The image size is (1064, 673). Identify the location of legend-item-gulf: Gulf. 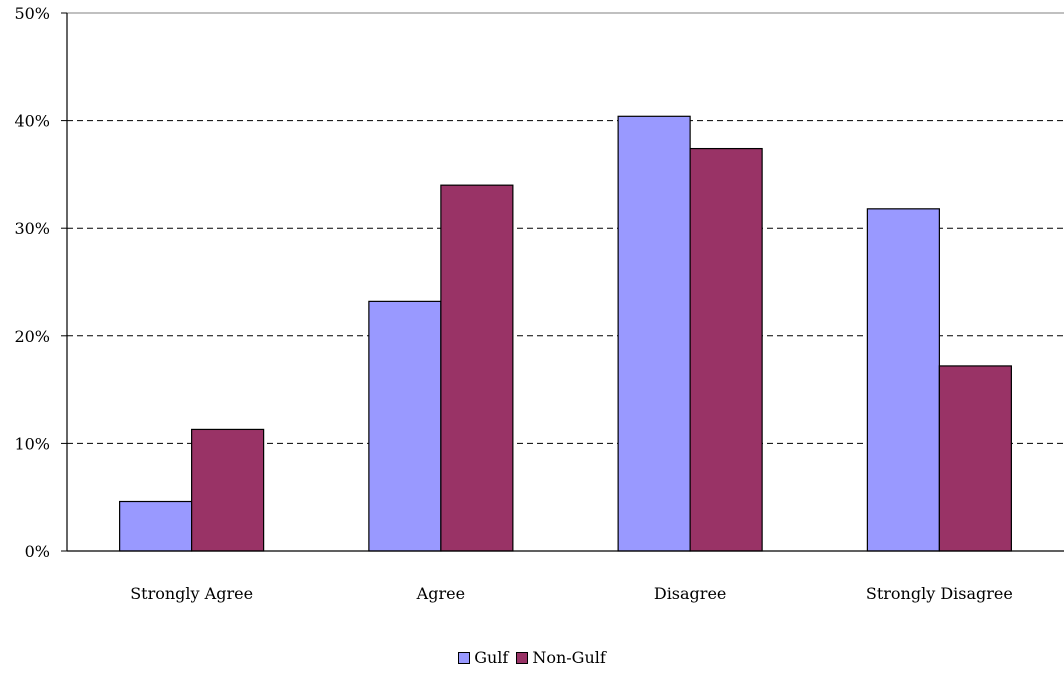
(483, 657).